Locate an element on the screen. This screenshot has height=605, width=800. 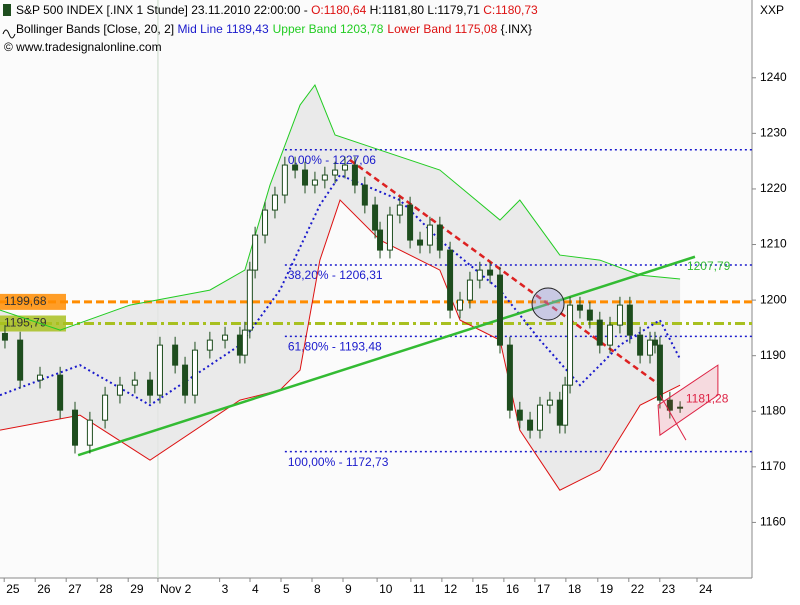
marker-circle is located at coordinates (548, 304).